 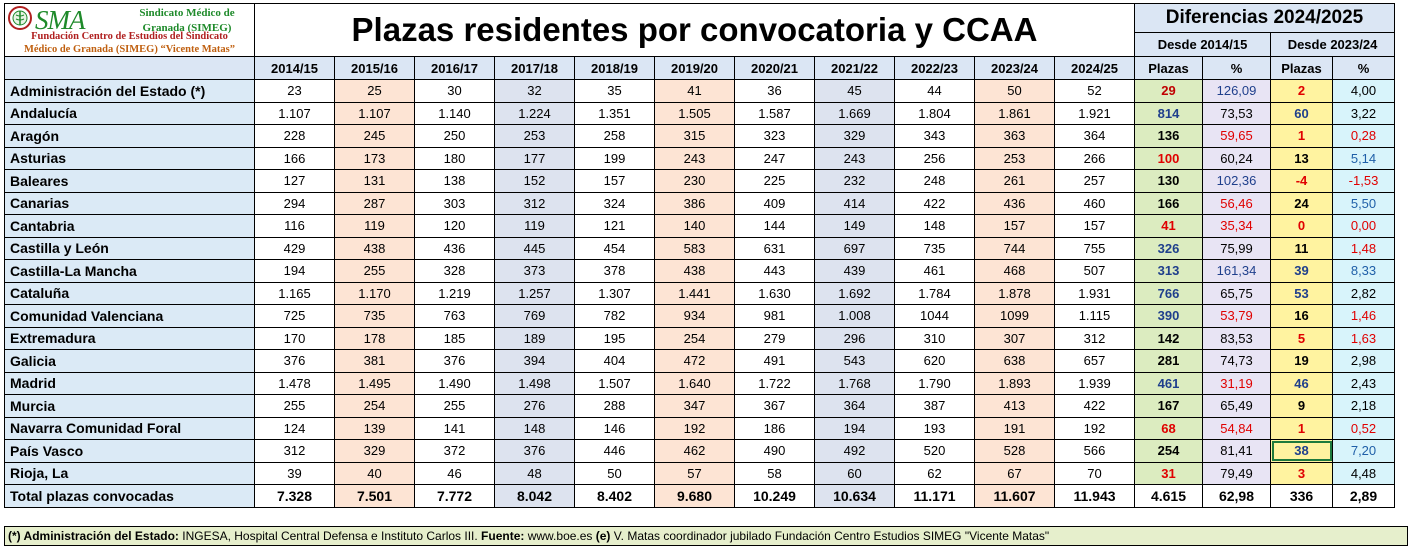 What do you see at coordinates (294, 136) in the screenshot?
I see `value-cell: 228` at bounding box center [294, 136].